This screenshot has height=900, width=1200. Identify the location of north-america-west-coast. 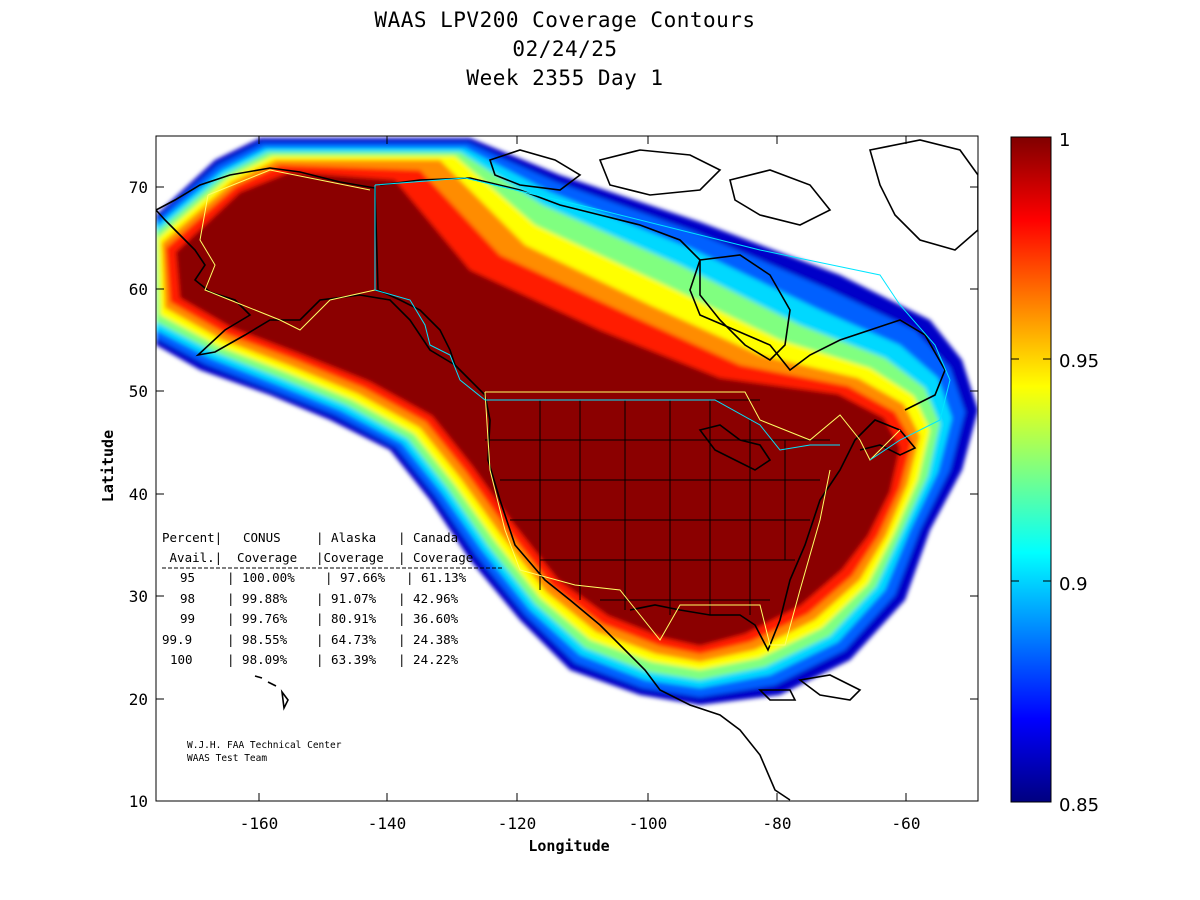
(622, 582).